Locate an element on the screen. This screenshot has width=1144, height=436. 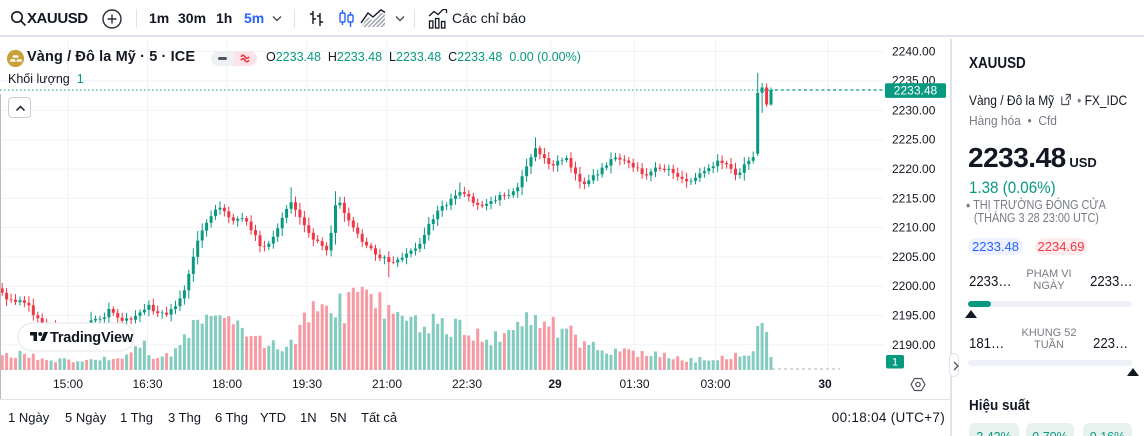
svg-text: 2210.00 is located at coordinates (914, 228).